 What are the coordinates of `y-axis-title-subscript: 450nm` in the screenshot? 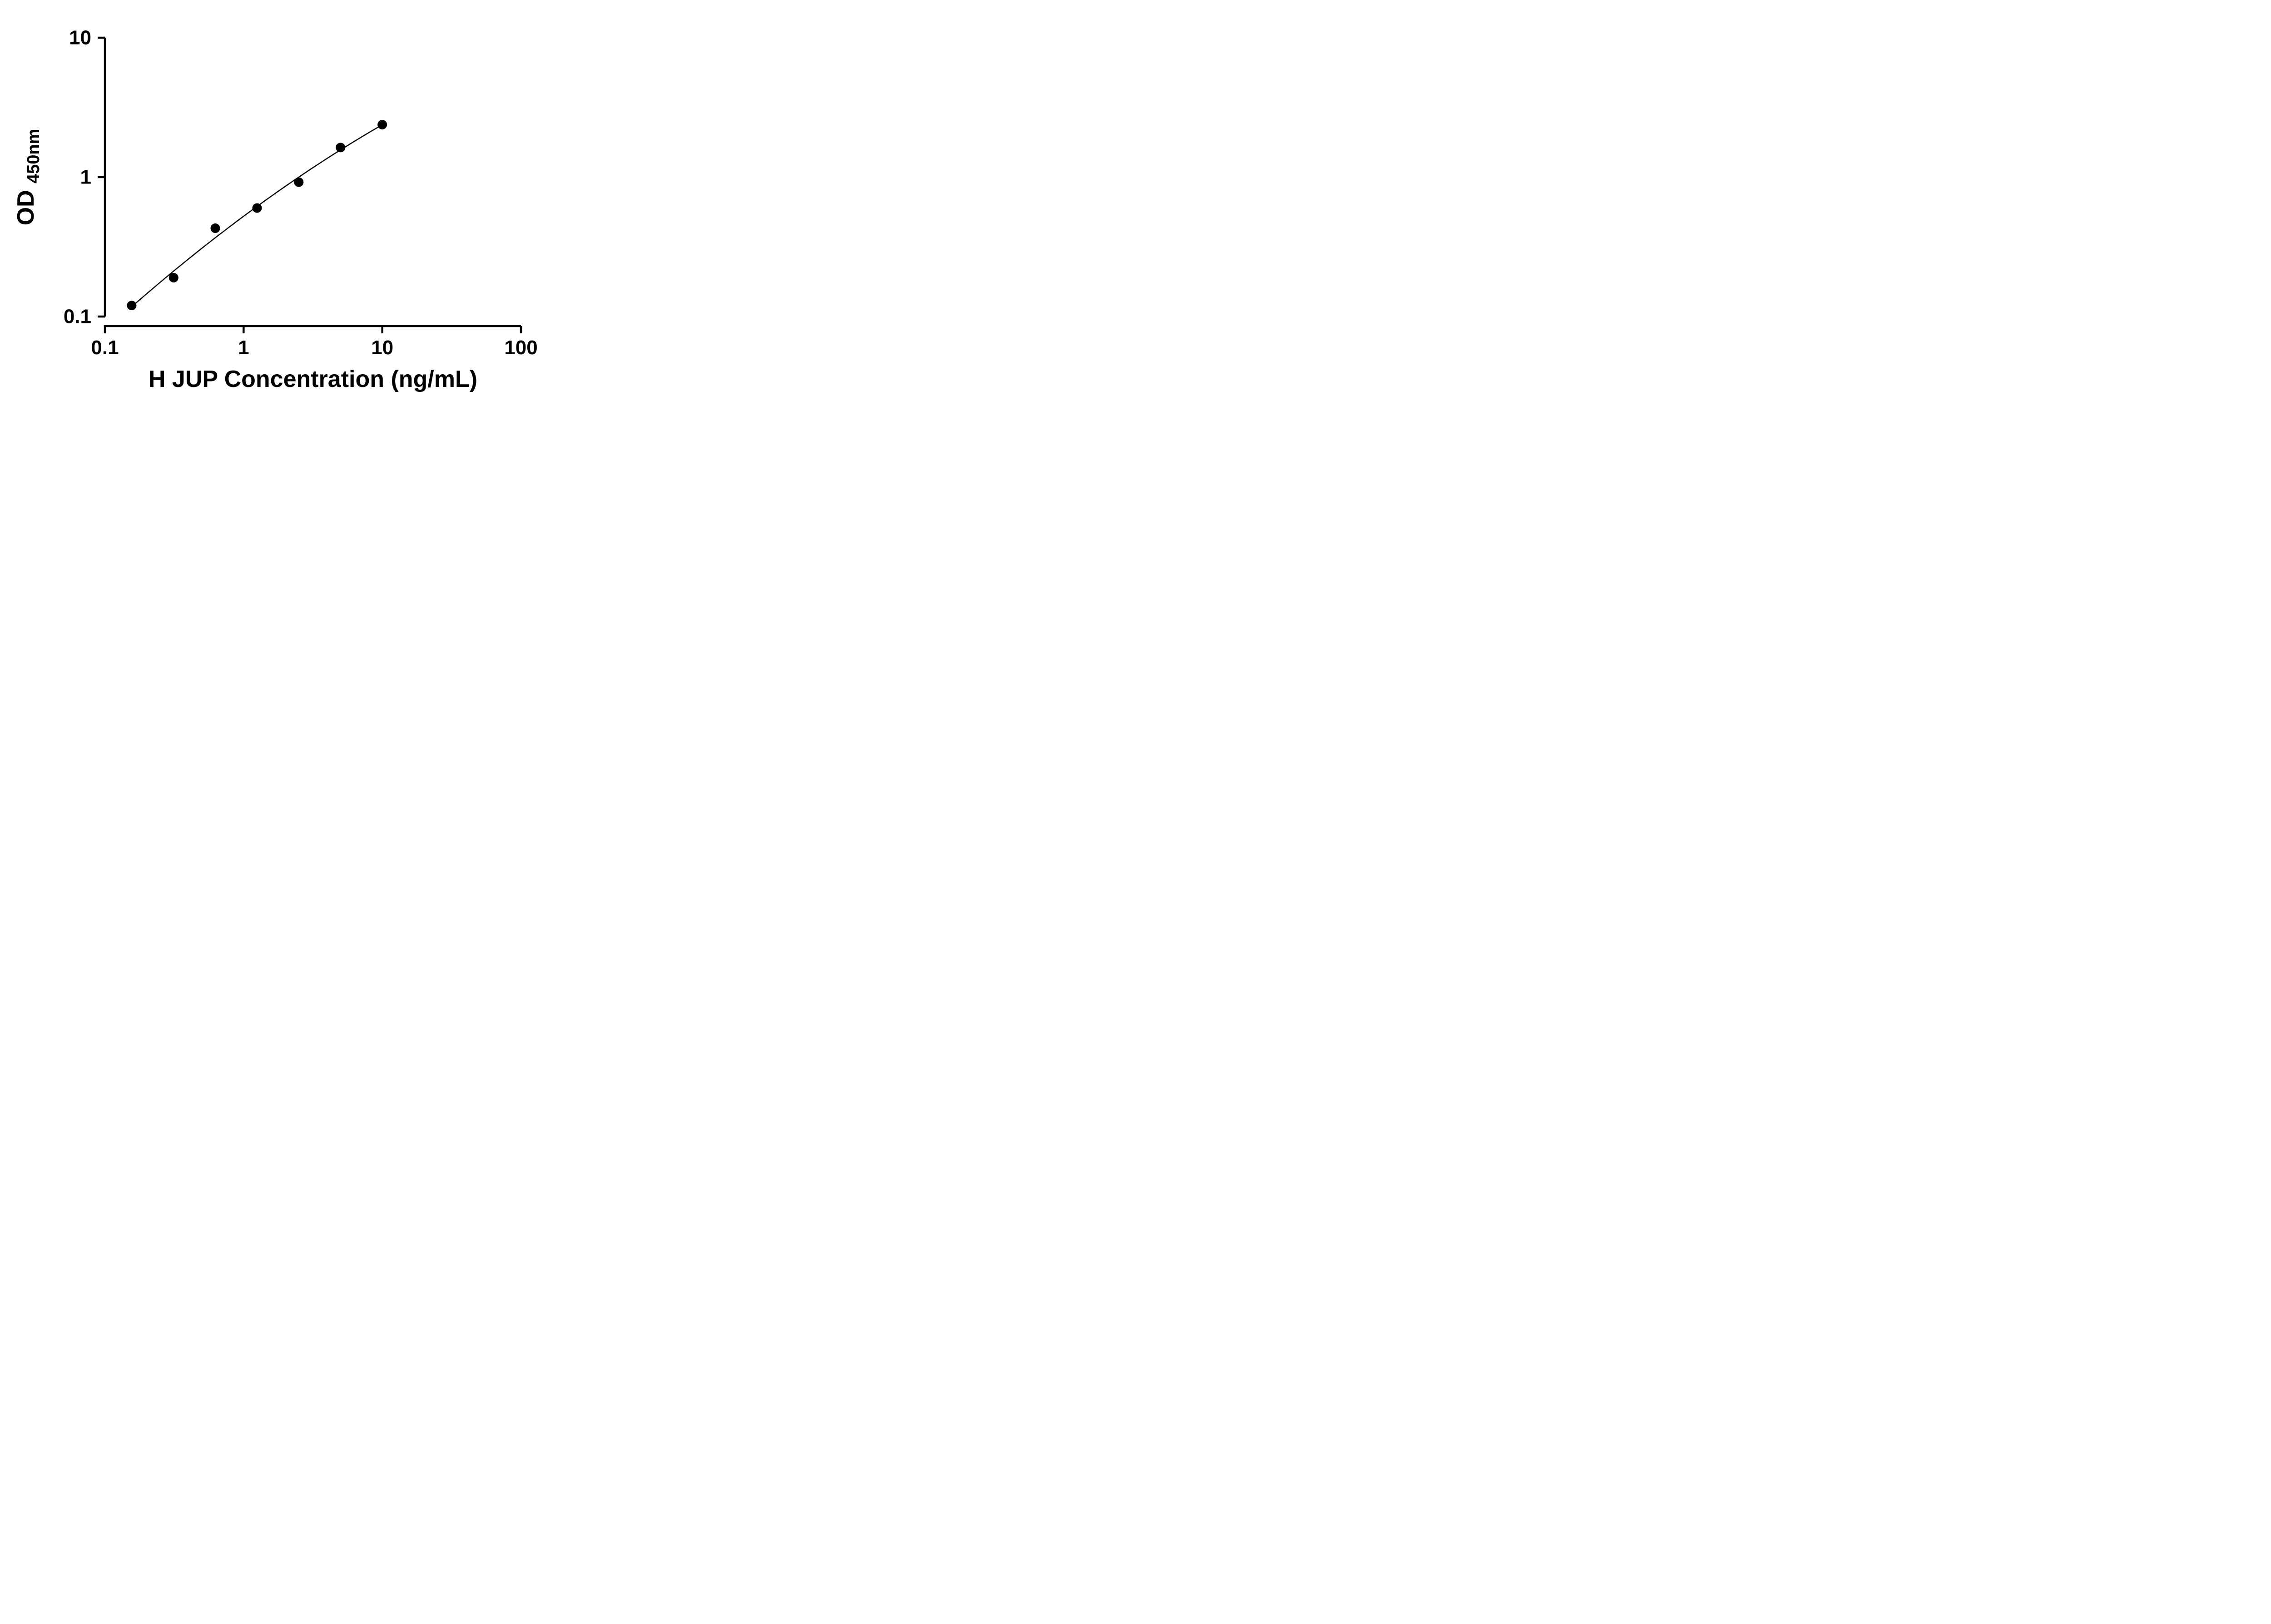 It's located at (33, 156).